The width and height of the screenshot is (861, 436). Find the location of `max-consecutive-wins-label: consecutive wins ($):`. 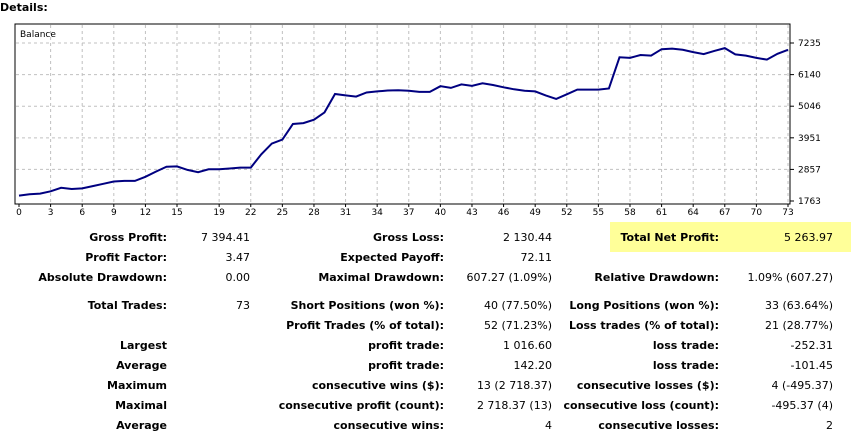

max-consecutive-wins-label: consecutive wins ($): is located at coordinates (377, 385).